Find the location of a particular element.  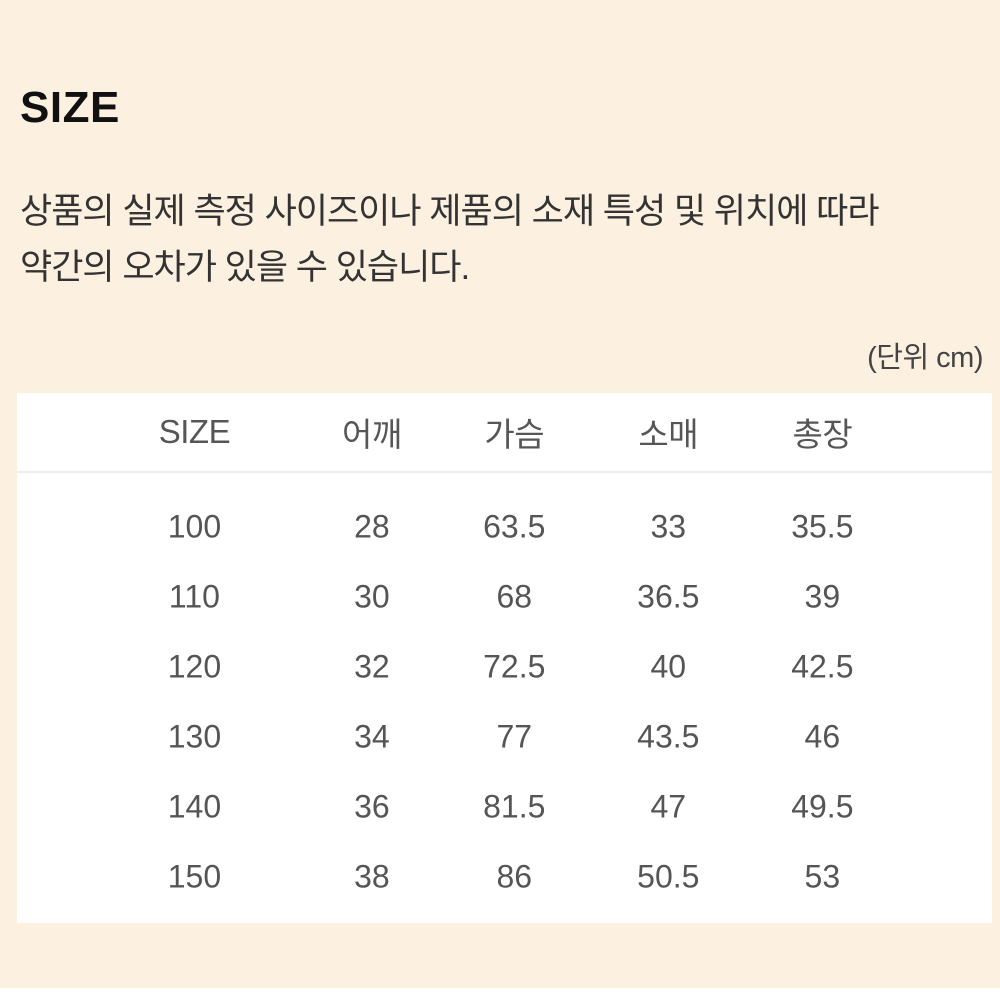

table-row: 140 36 81.5 47 49.5 is located at coordinates (504, 807).